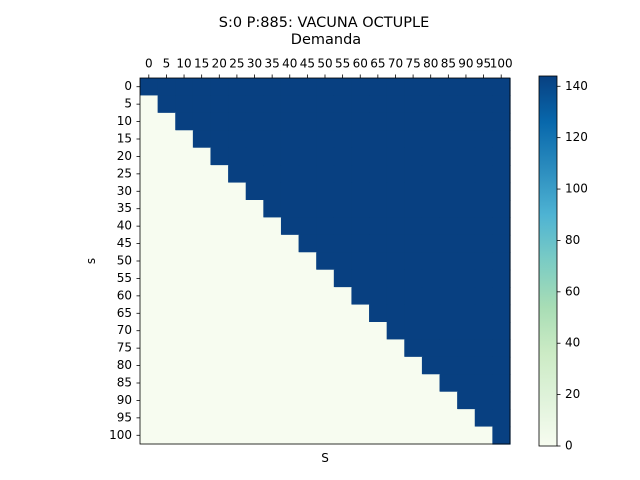  What do you see at coordinates (124, 191) in the screenshot?
I see `y-tick-label: 30` at bounding box center [124, 191].